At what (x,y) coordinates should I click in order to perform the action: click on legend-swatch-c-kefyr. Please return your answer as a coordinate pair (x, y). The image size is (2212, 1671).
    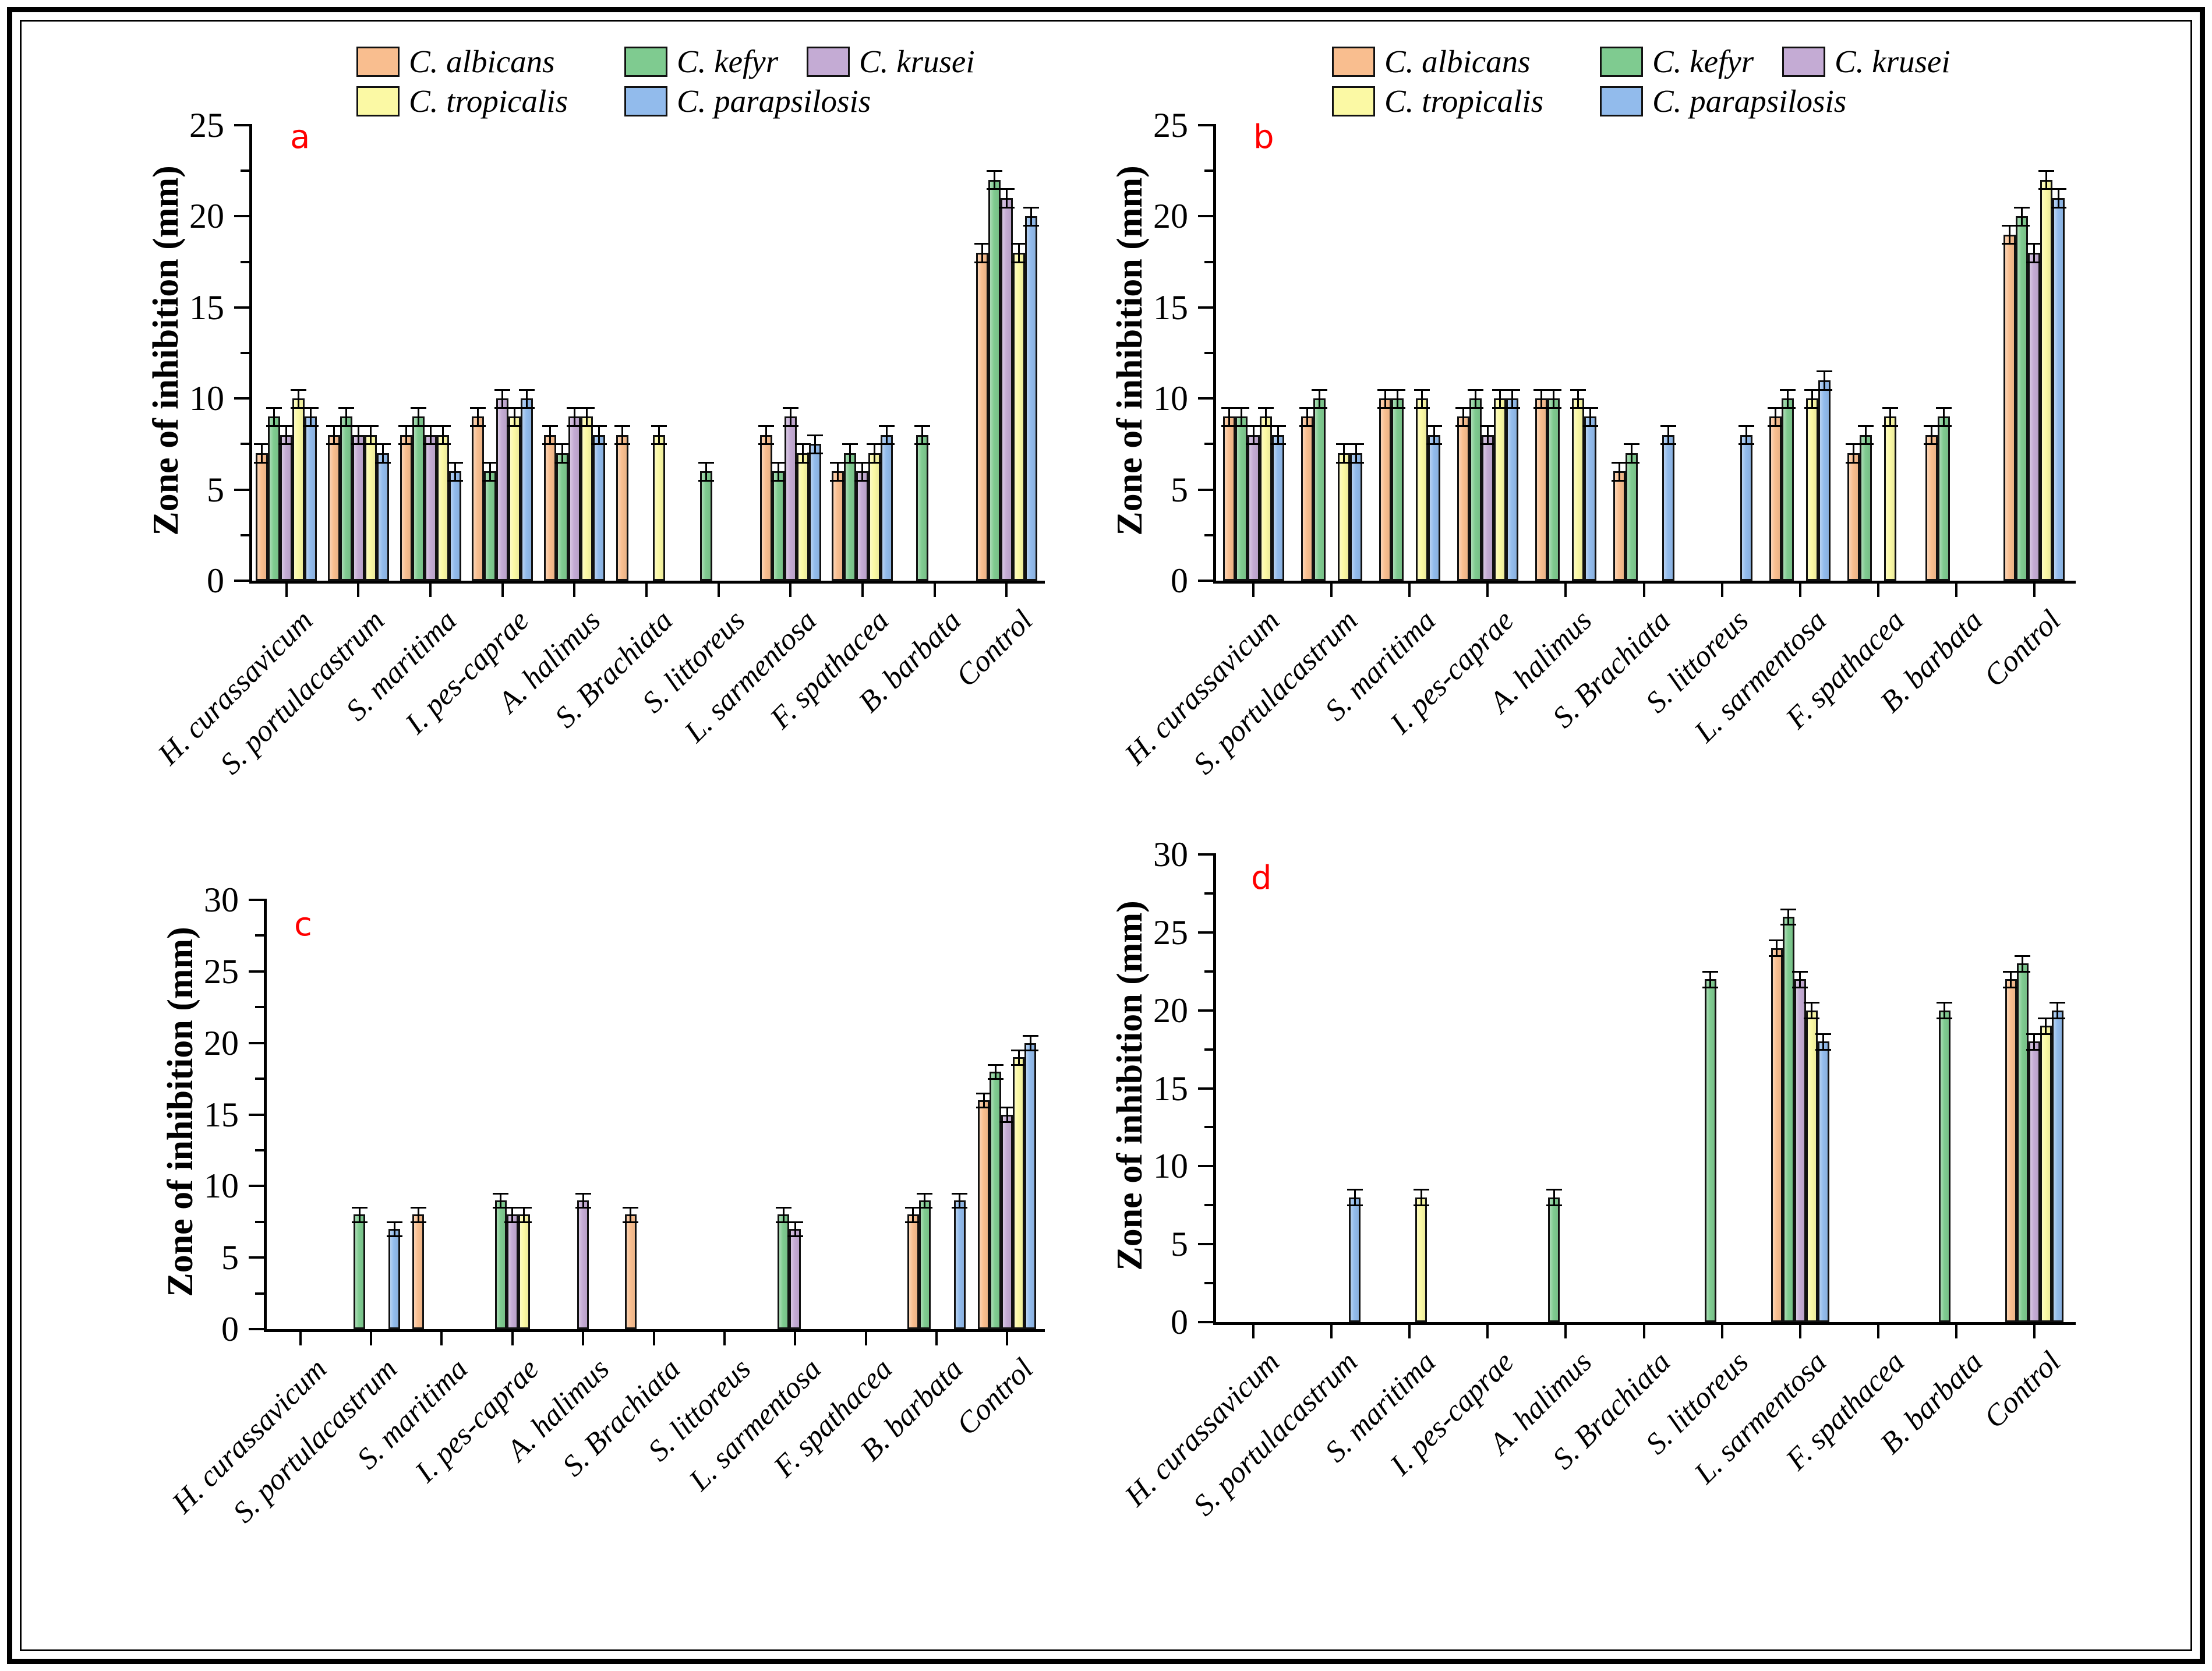
    Looking at the image, I should click on (646, 62).